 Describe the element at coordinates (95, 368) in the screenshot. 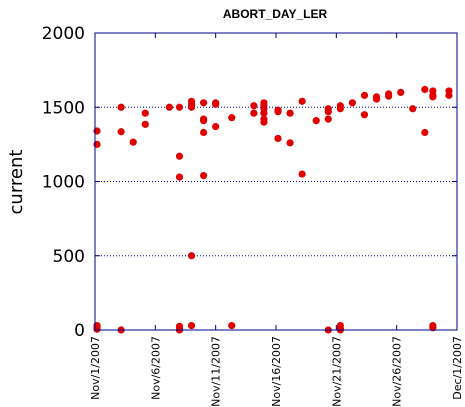

I see `x-tick-label: Nov/1/2007` at that location.